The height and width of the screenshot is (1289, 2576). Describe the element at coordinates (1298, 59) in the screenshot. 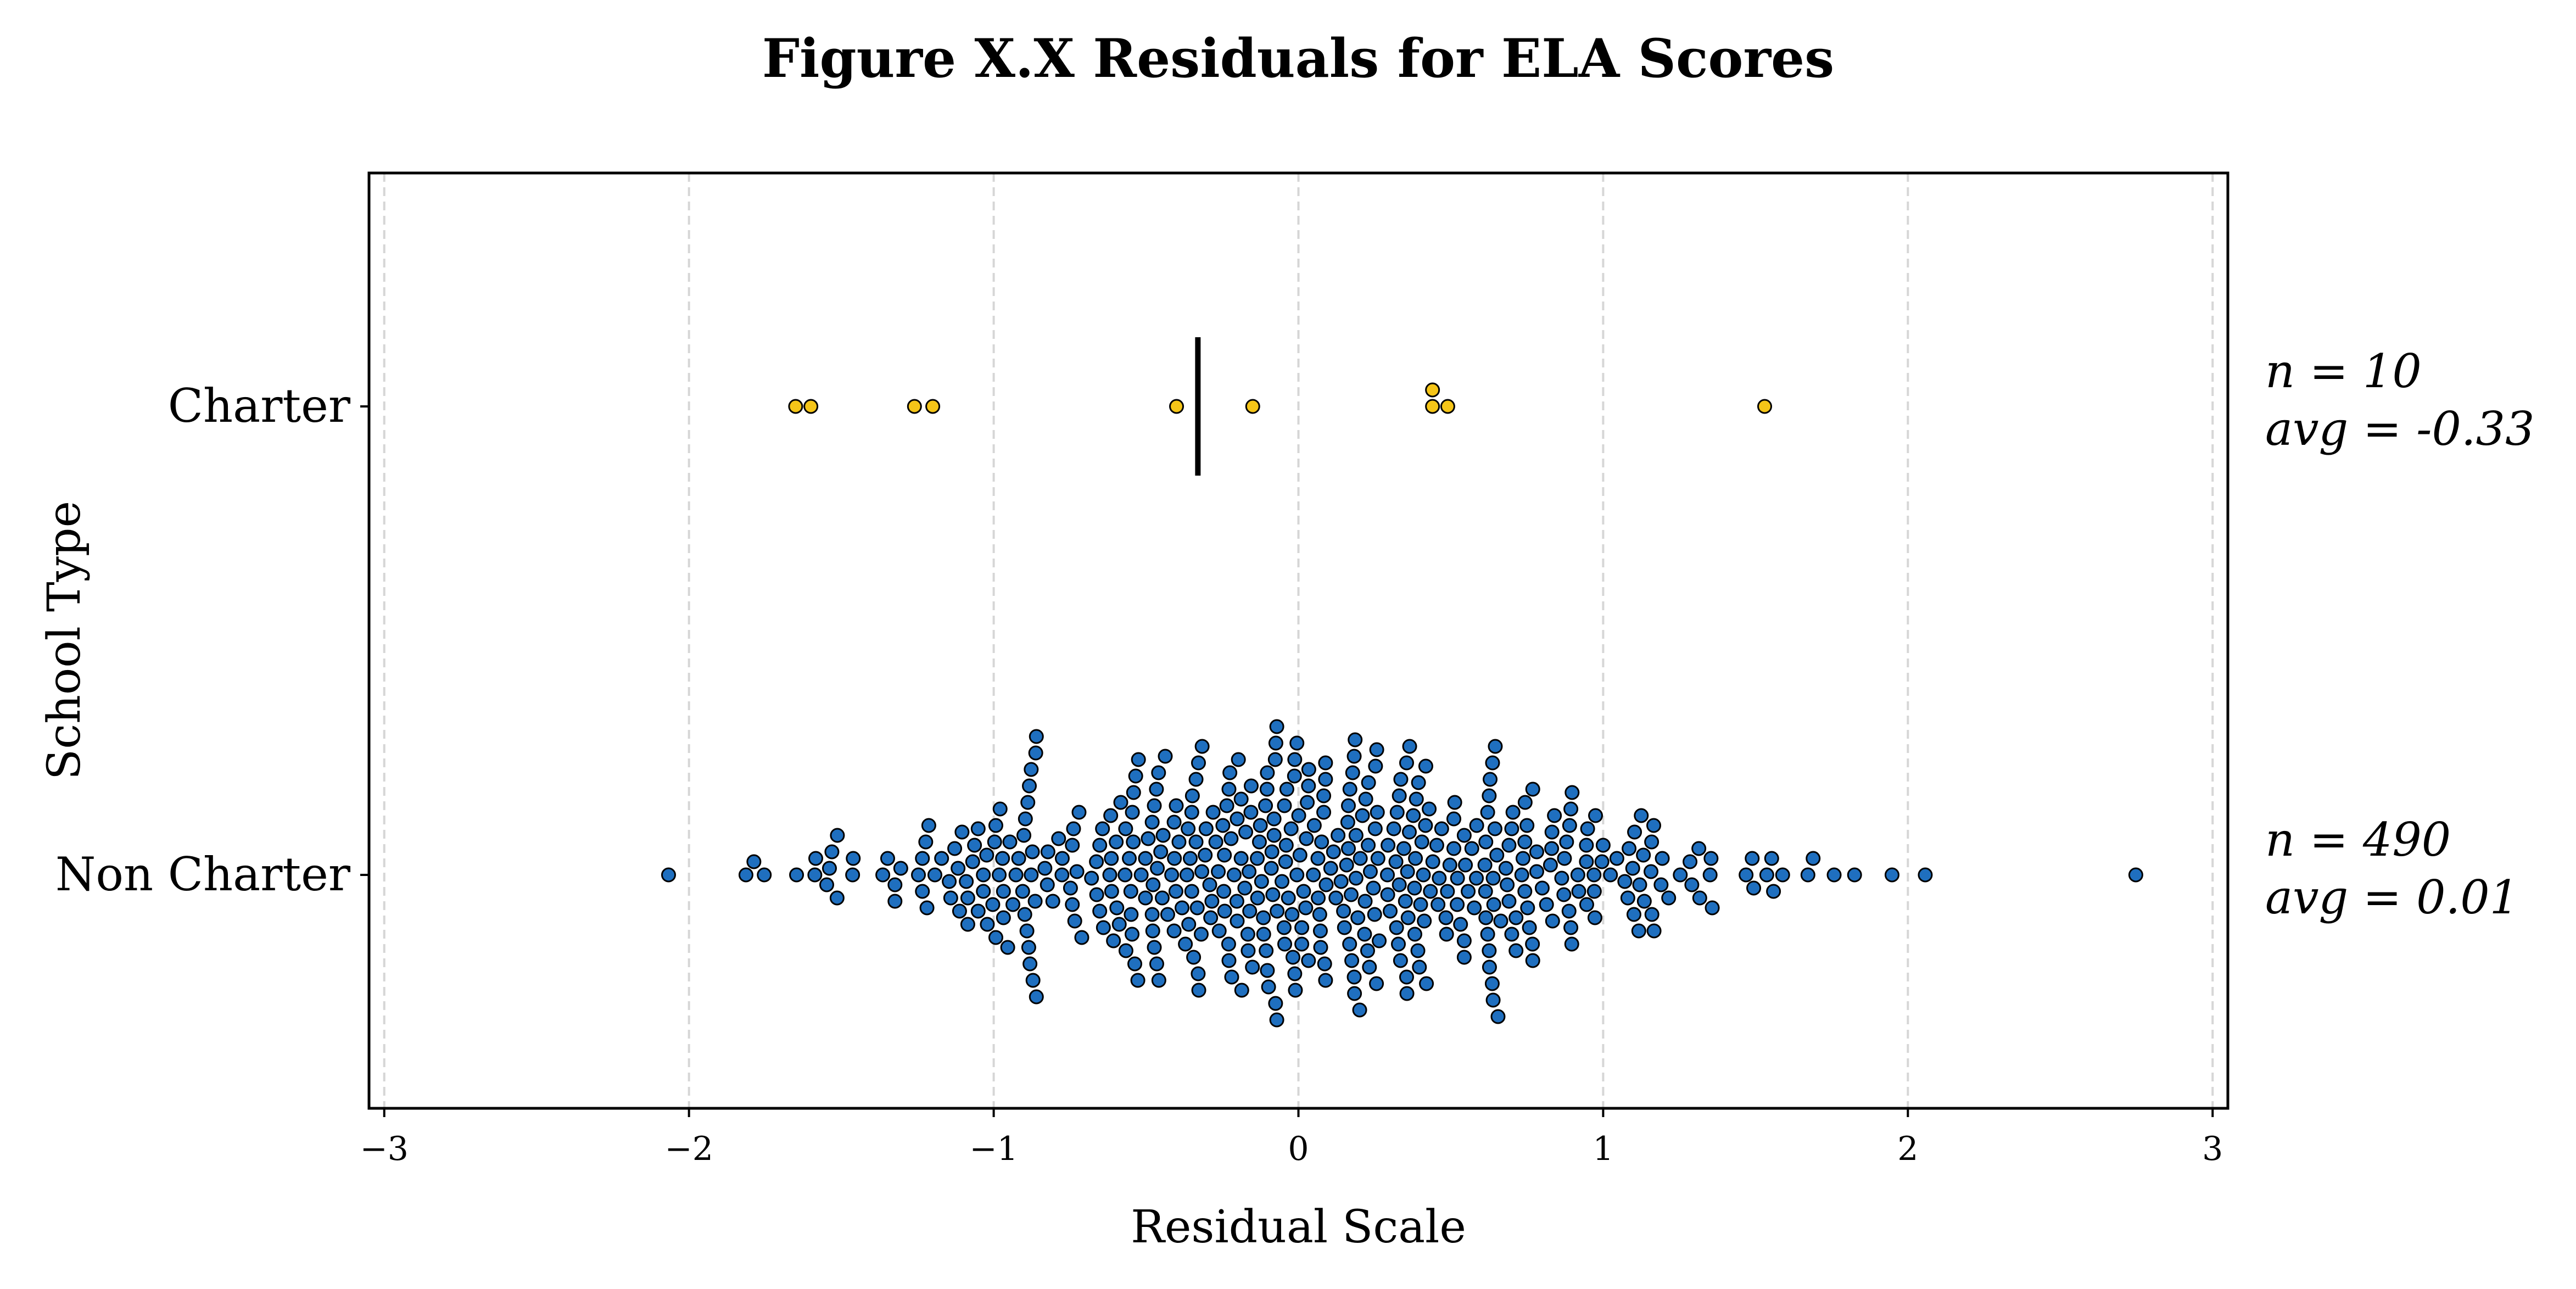

I see `chart-title: Figure X.X Residuals for ELA Scores` at that location.